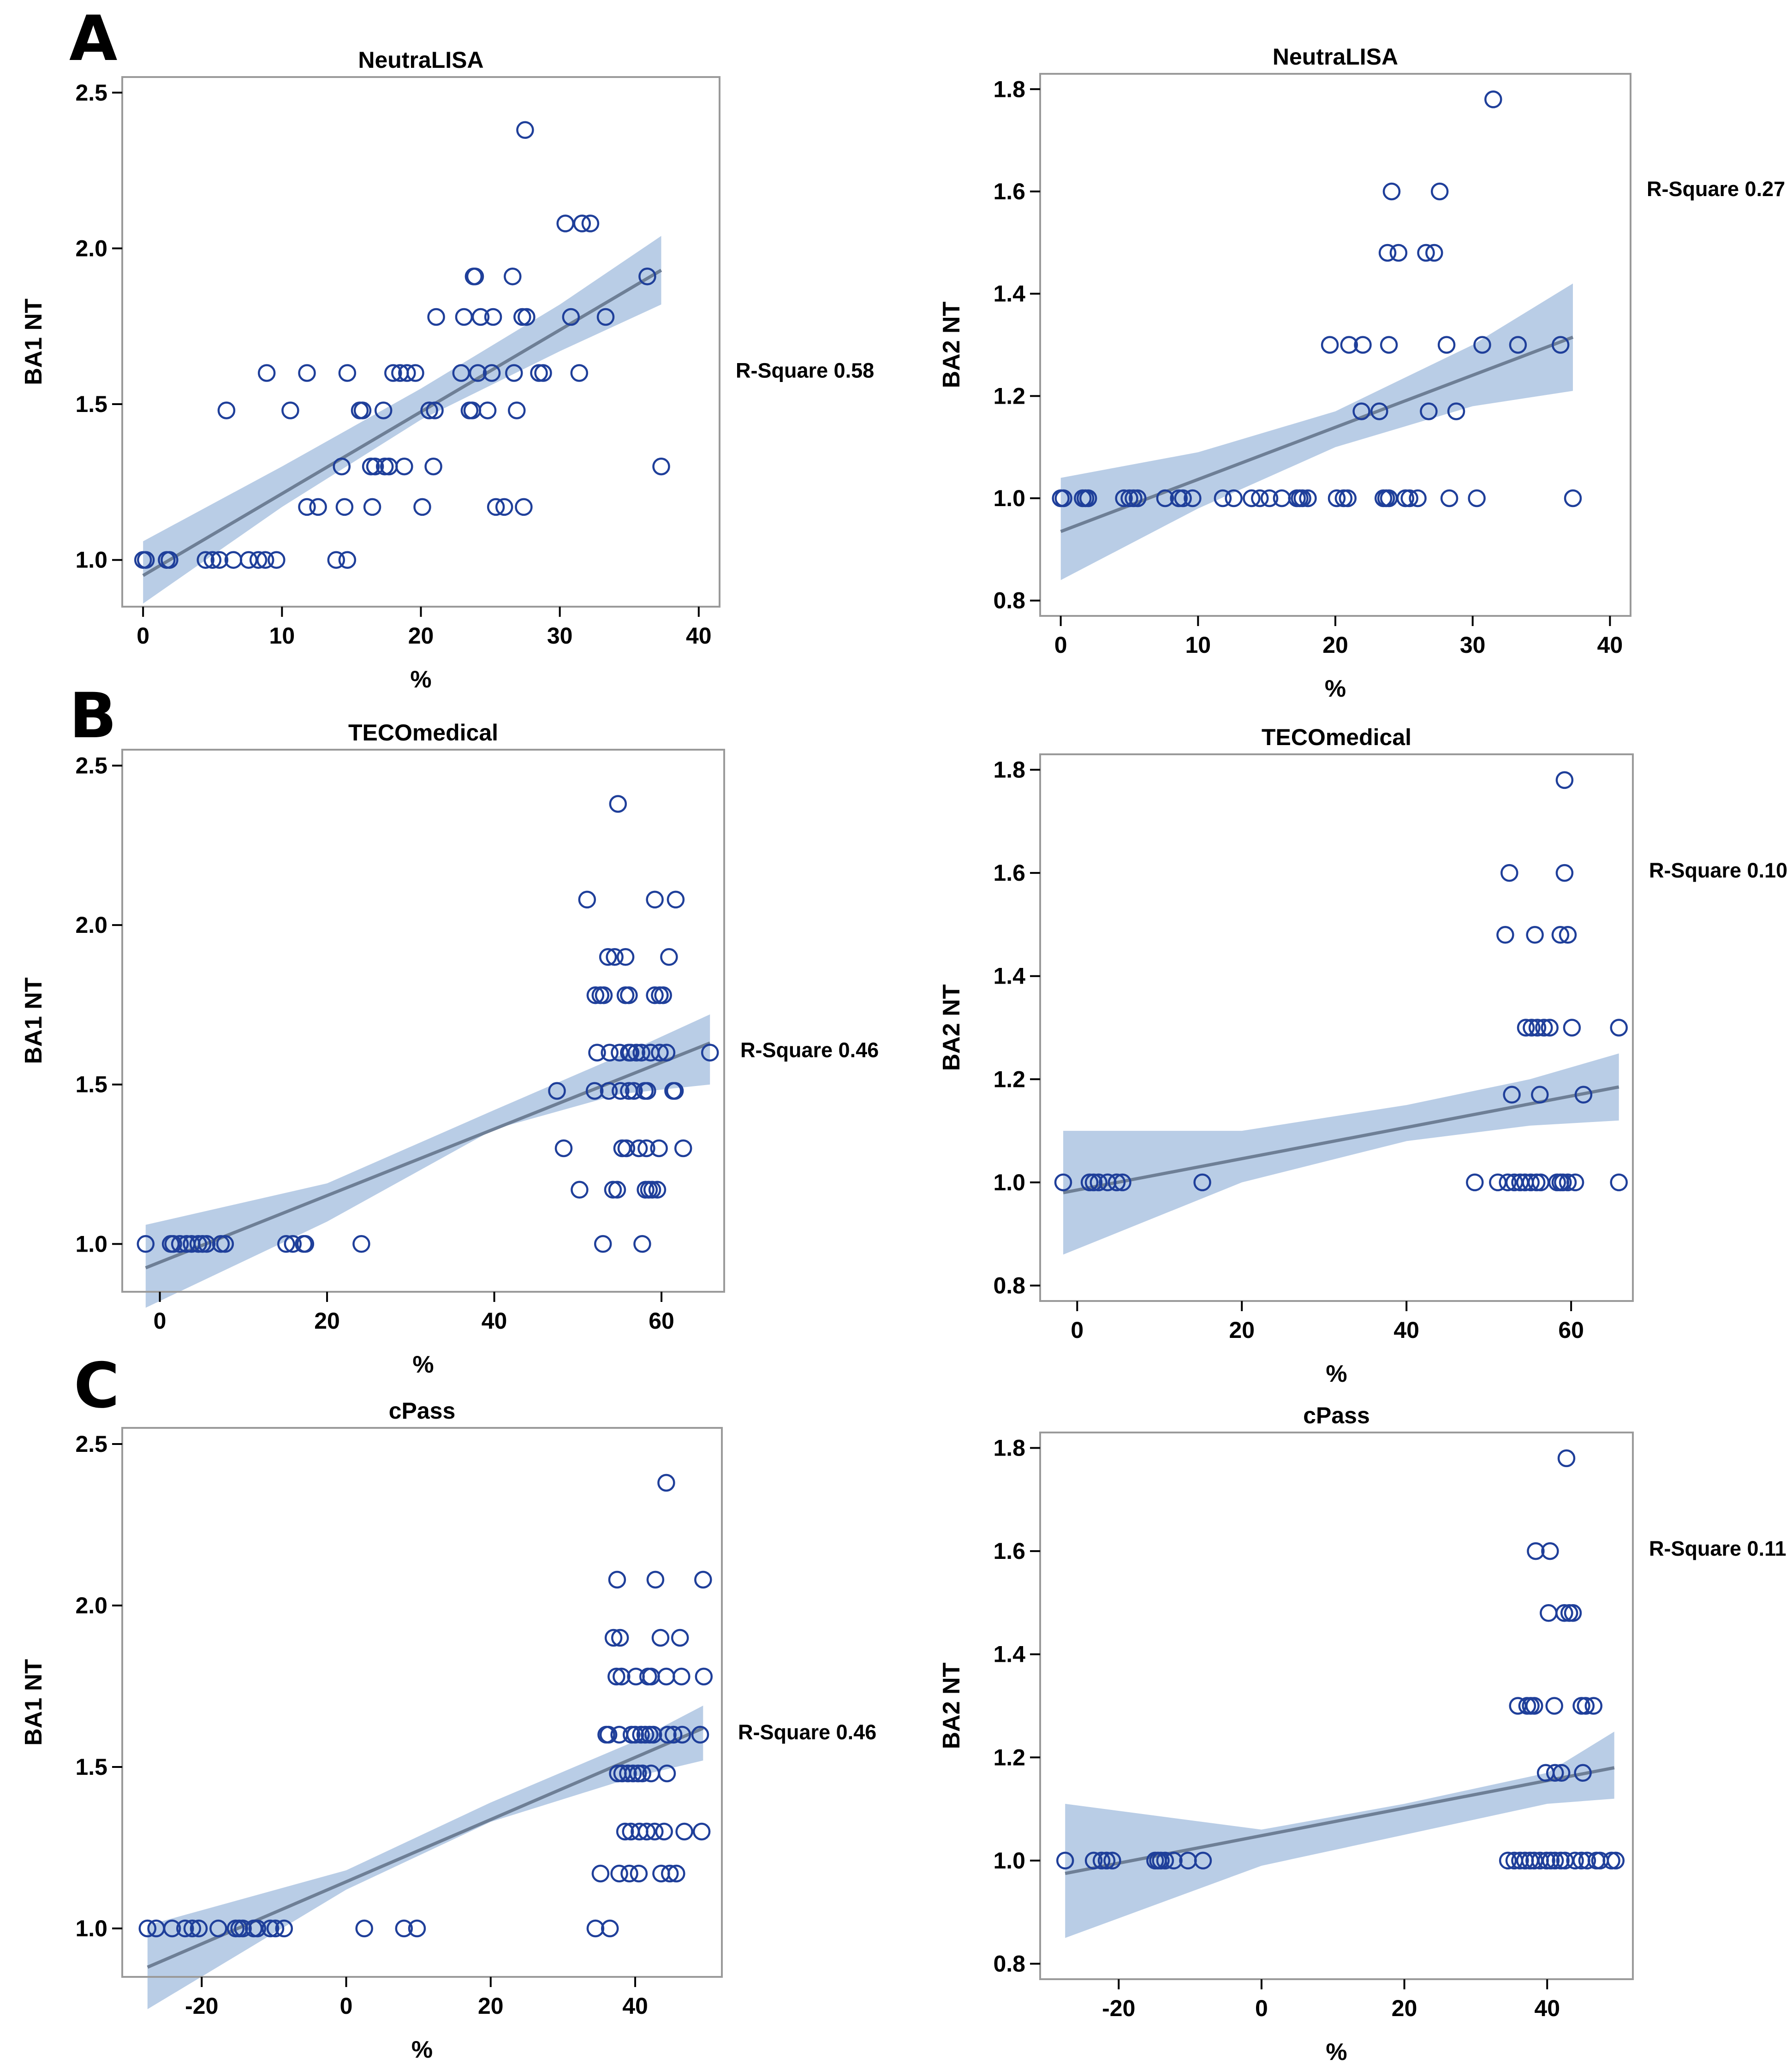 This screenshot has width=1792, height=2065. What do you see at coordinates (423, 1365) in the screenshot?
I see `x-axis-label: %` at bounding box center [423, 1365].